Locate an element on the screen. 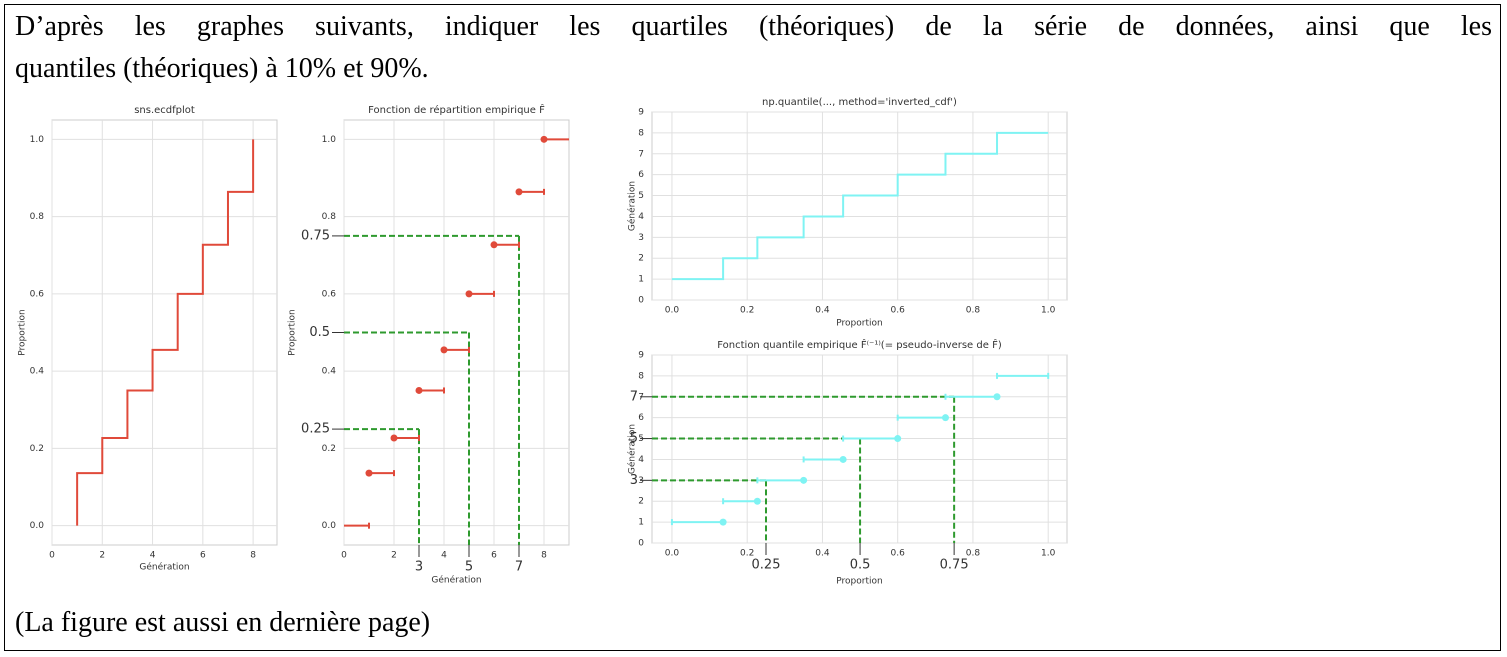  chart-title: sns.ecdfplot is located at coordinates (164, 110).